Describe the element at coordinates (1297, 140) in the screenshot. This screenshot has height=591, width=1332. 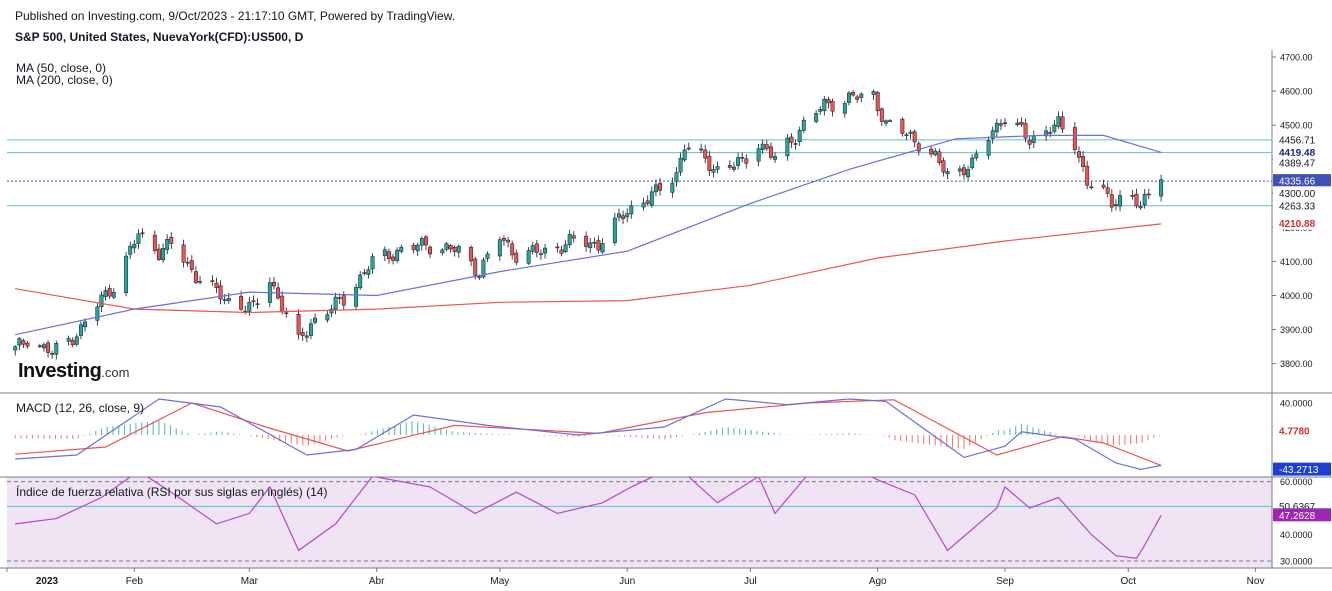
I see `price-label-text: 4456.71` at that location.